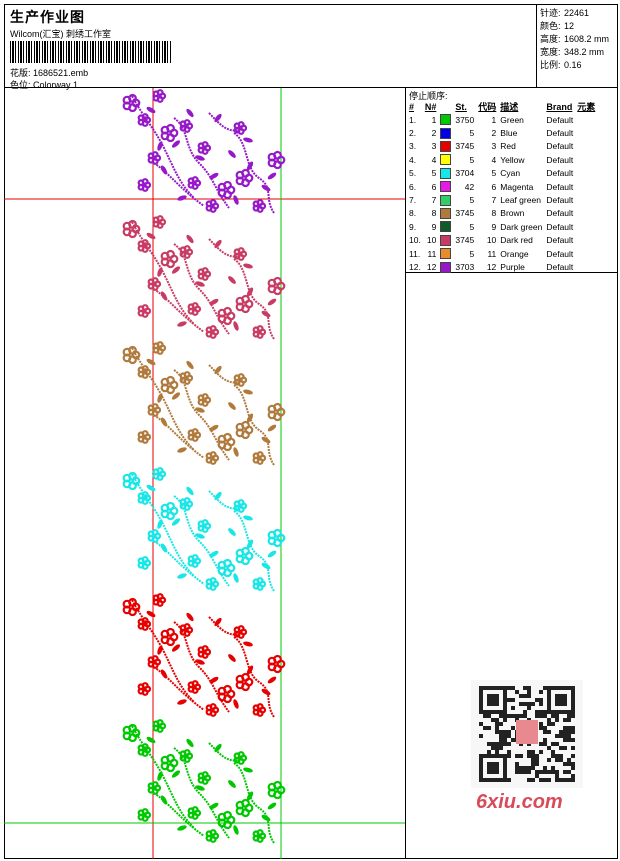 This screenshot has width=620, height=861. What do you see at coordinates (586, 107) in the screenshot?
I see `col-element: 元素` at bounding box center [586, 107].